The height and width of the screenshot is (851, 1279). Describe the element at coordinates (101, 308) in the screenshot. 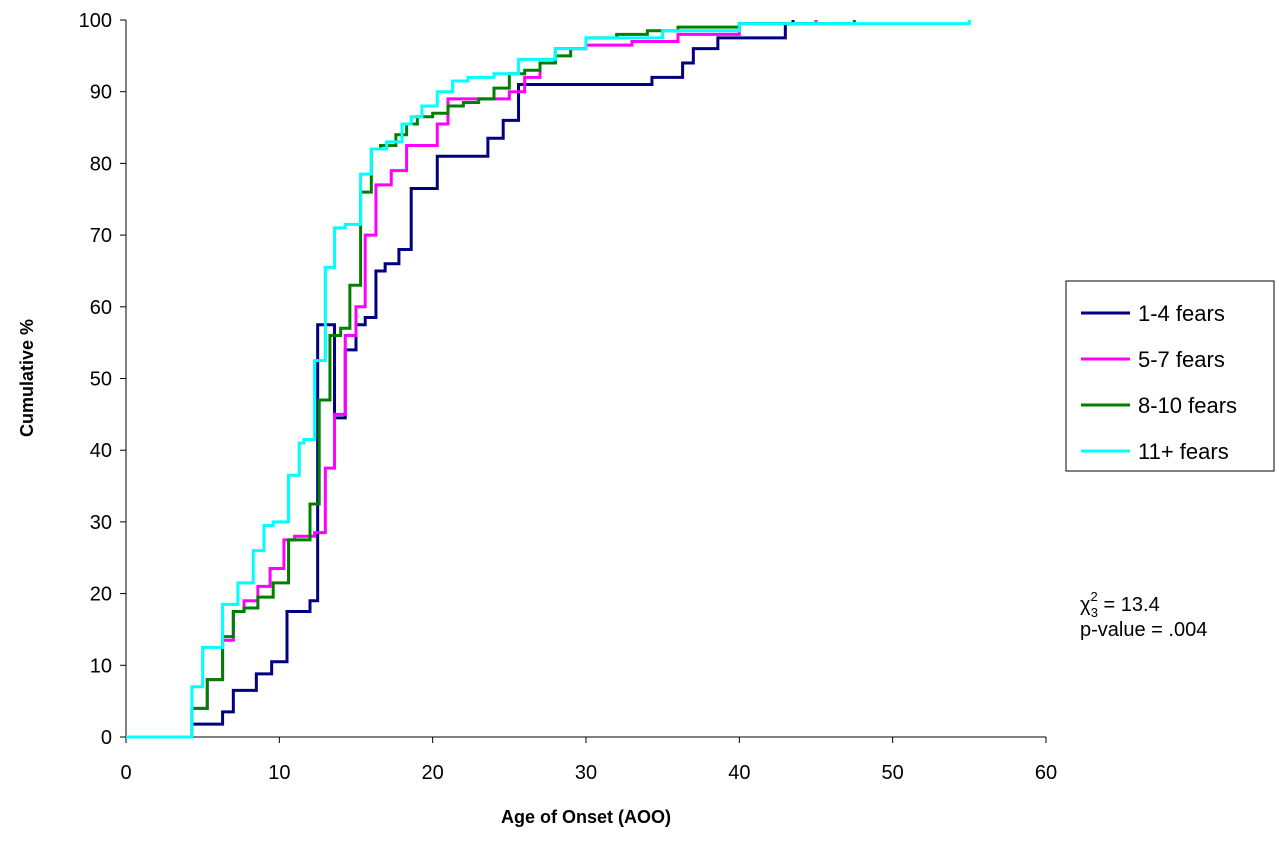

I see `y-tick-label: 60` at that location.